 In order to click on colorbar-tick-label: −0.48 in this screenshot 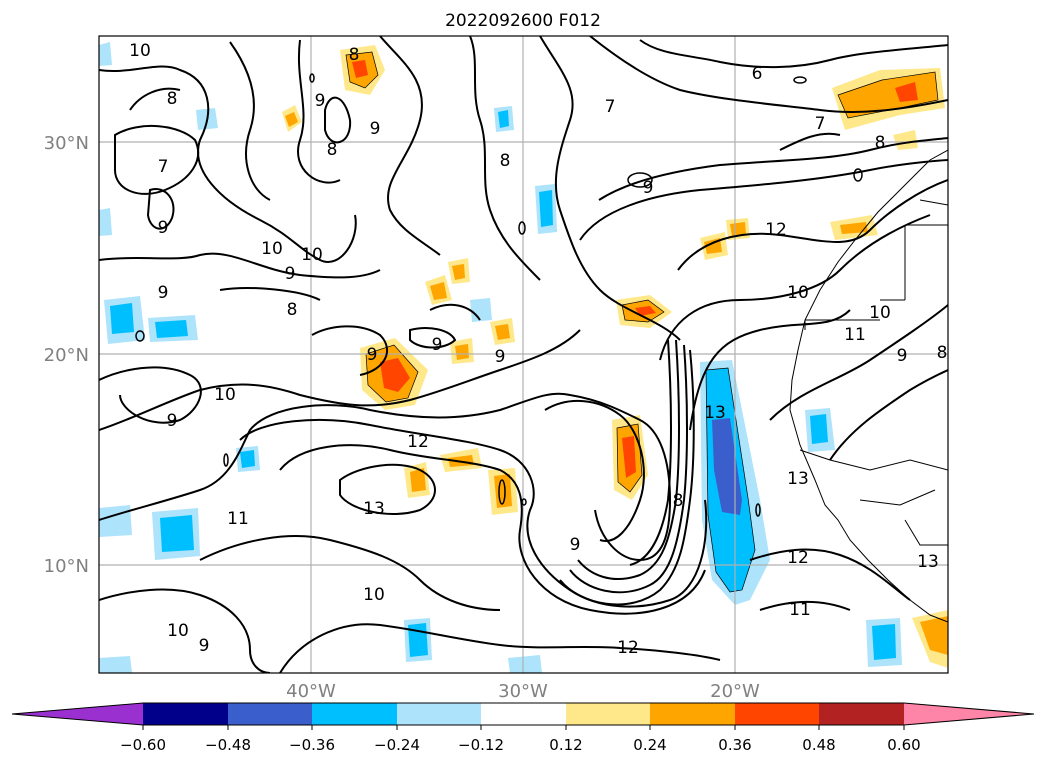, I will do `click(228, 745)`.